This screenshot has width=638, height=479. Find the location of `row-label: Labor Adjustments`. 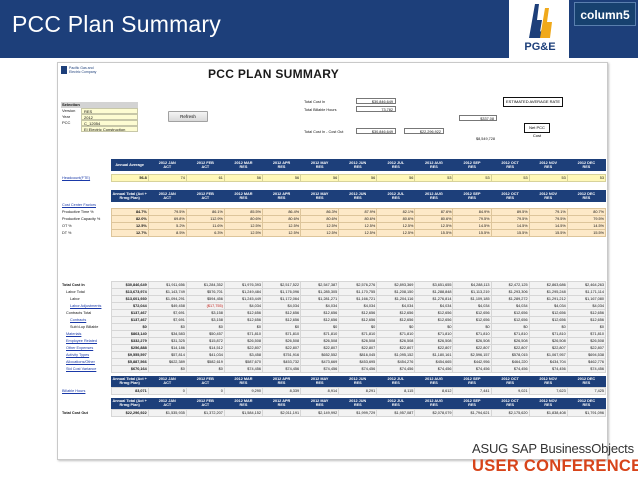

row-label: Labor Adjustments is located at coordinates (86, 306).